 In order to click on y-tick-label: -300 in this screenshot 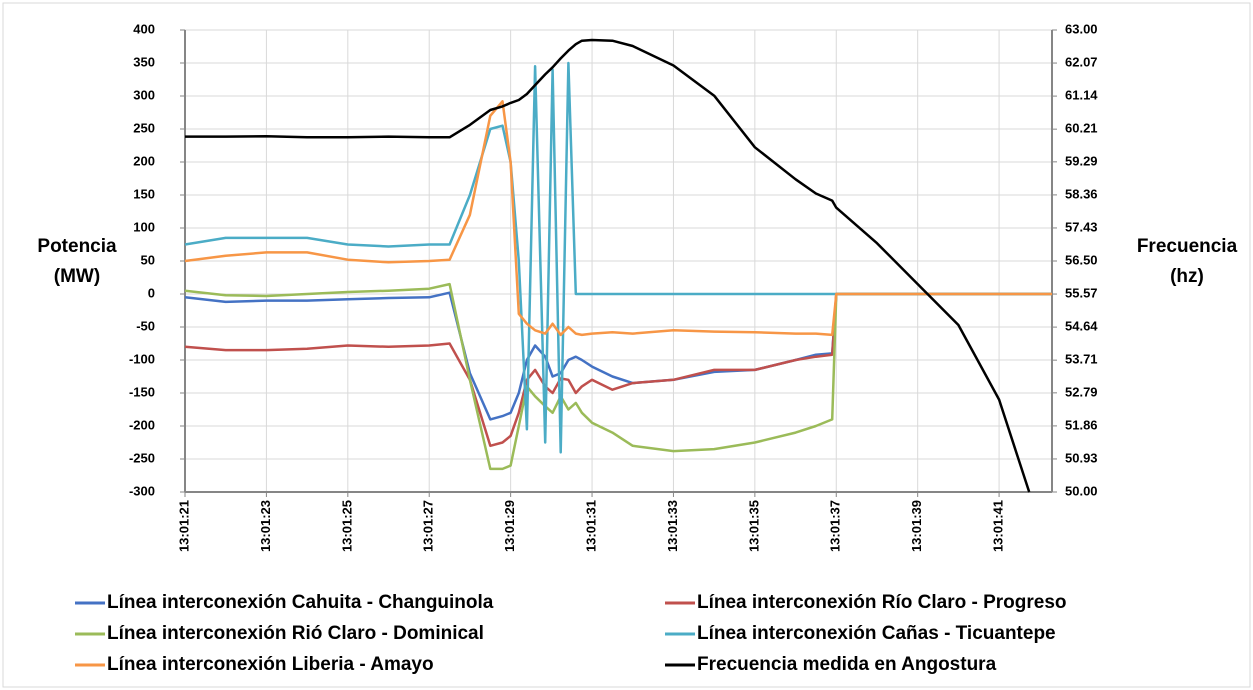, I will do `click(142, 490)`.